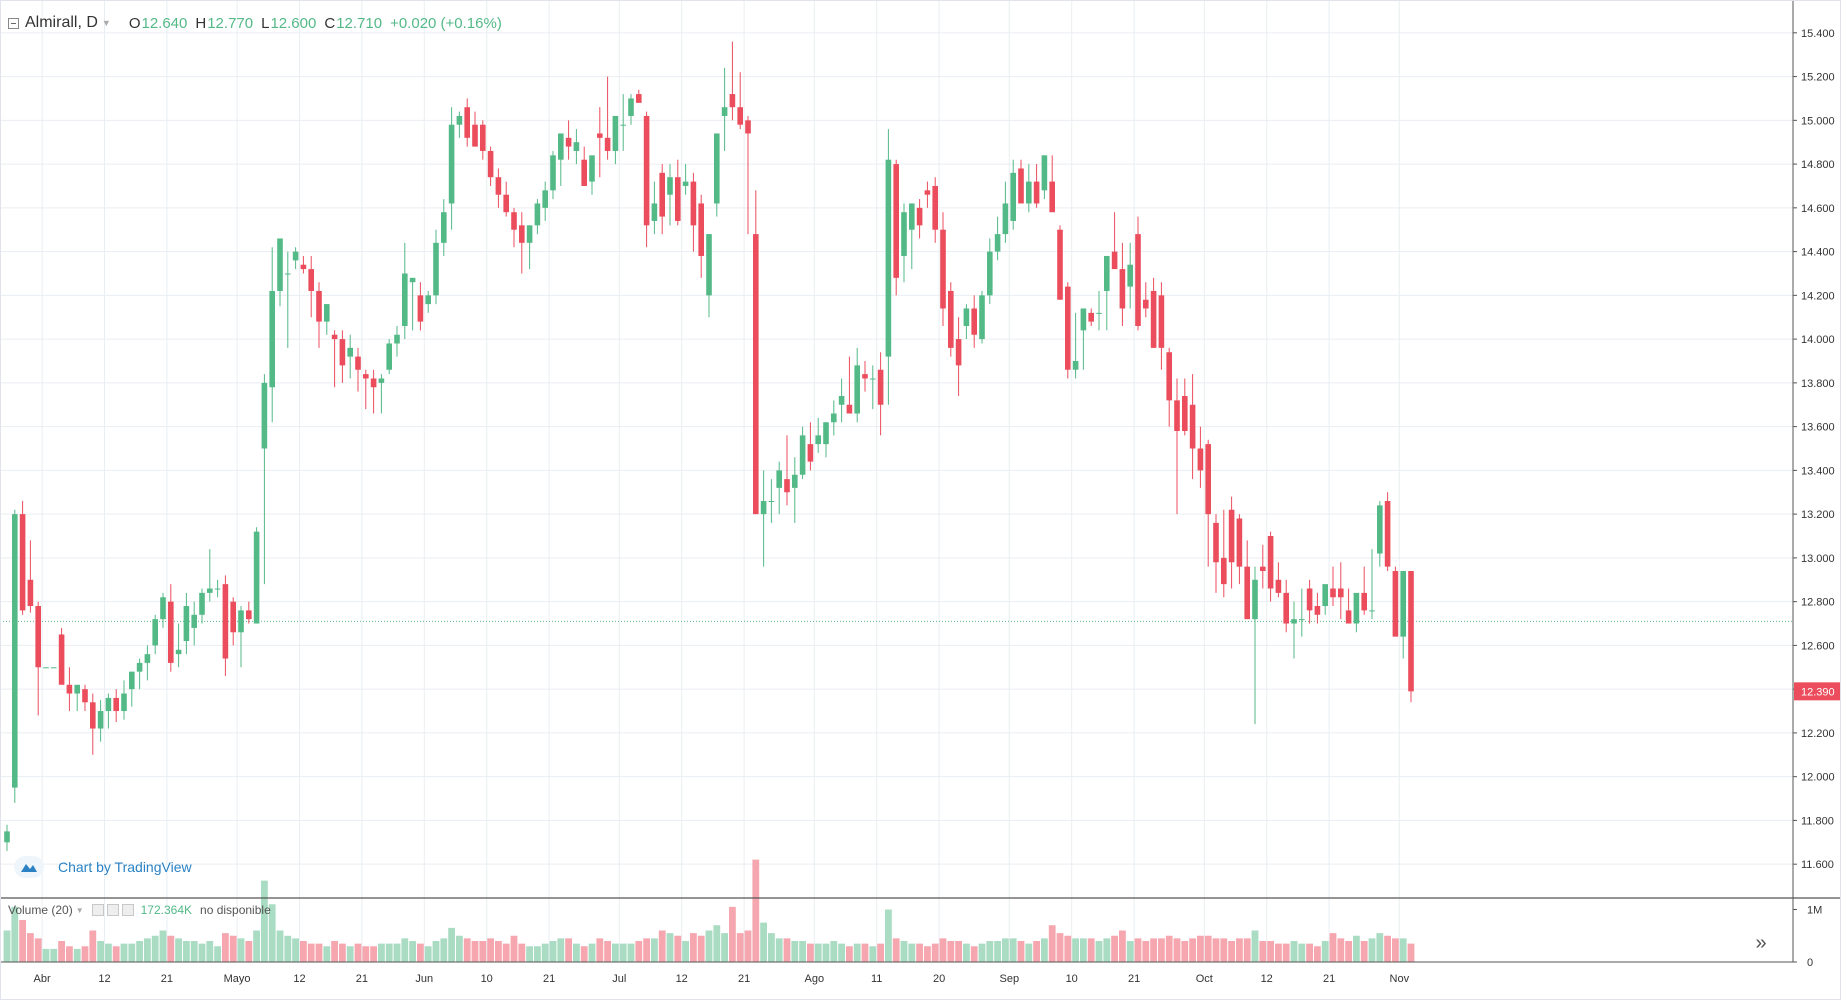 The image size is (1841, 1000). I want to click on volume-indicator-name: Volume (20), so click(40, 910).